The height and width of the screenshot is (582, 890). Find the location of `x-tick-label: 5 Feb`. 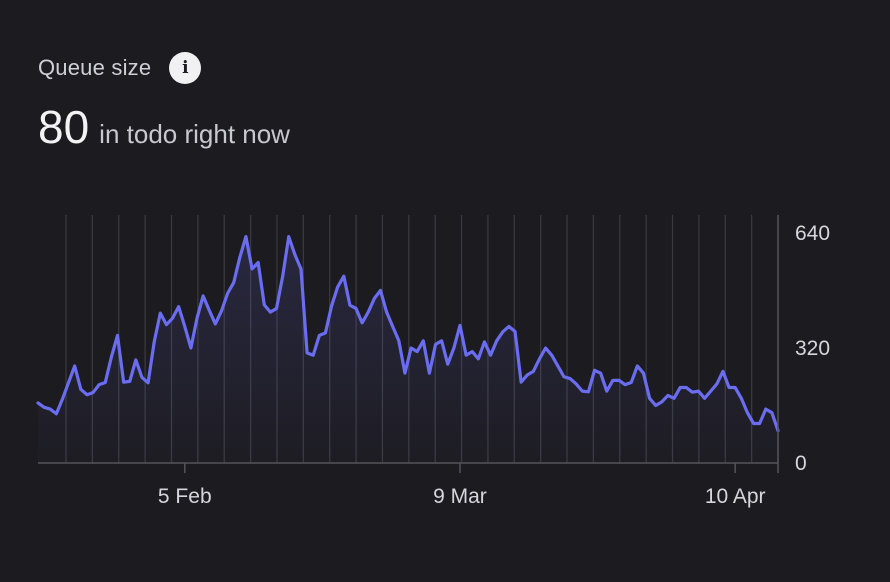

x-tick-label: 5 Feb is located at coordinates (185, 496).